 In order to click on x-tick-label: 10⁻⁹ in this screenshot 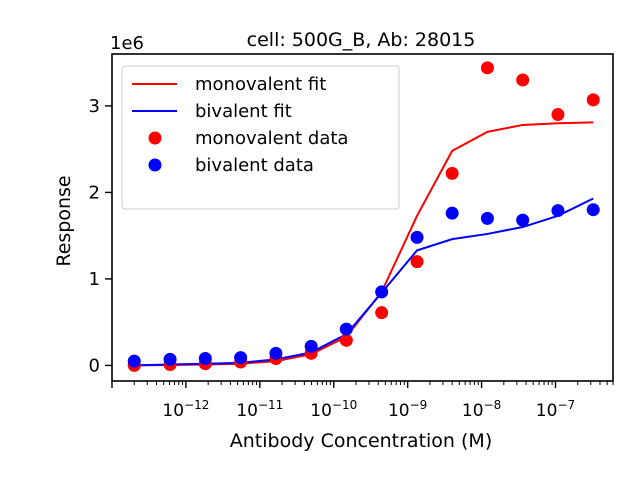, I will do `click(407, 409)`.